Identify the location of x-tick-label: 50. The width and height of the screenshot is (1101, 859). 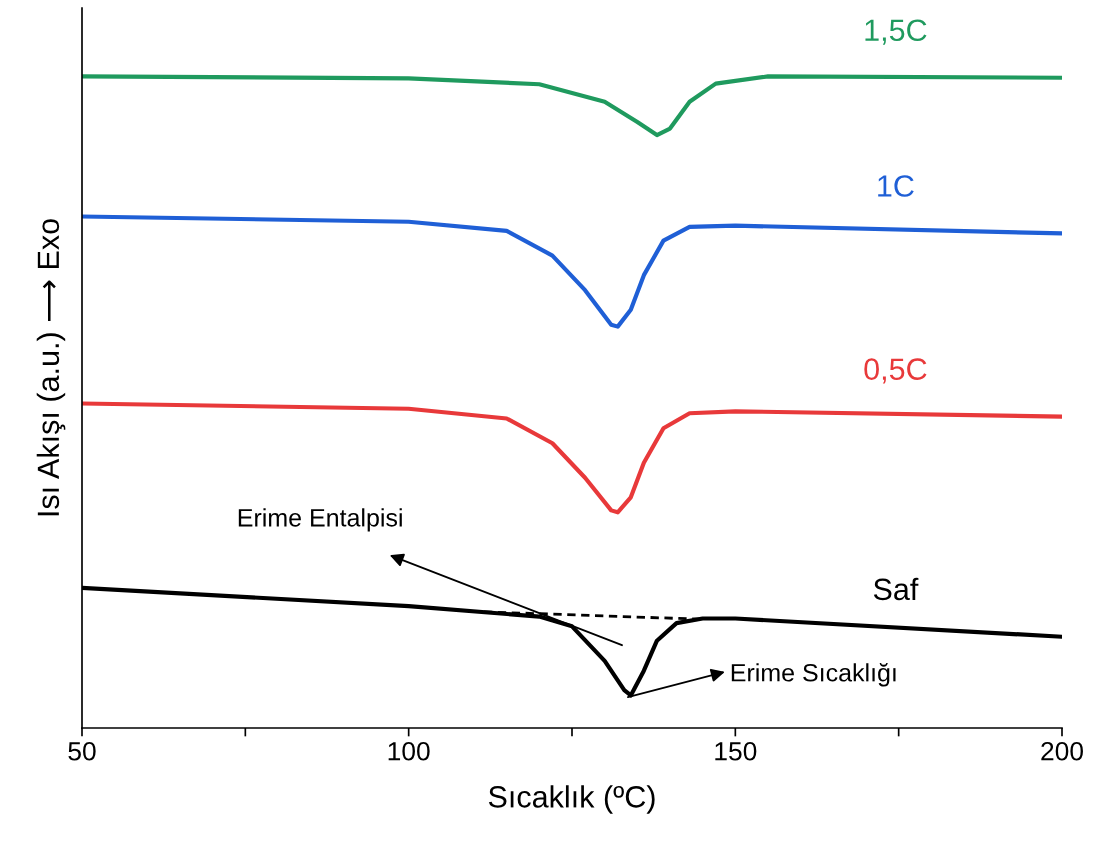
(82, 751).